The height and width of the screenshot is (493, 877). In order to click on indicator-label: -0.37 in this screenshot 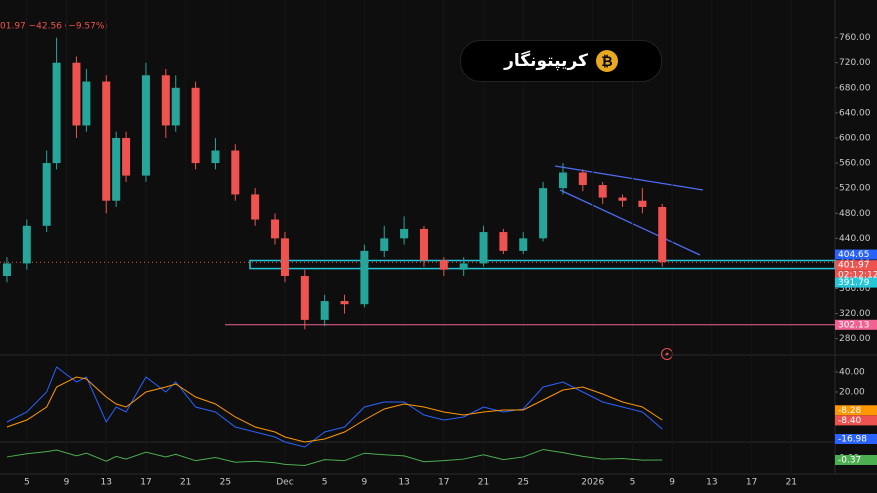, I will do `click(849, 460)`.